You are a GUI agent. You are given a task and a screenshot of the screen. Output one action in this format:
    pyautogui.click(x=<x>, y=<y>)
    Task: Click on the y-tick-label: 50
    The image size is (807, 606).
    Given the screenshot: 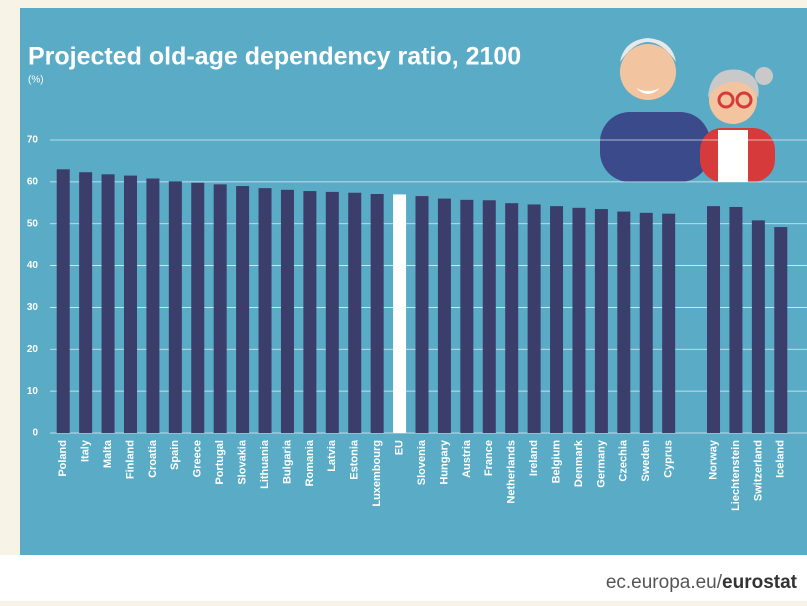 What is the action you would take?
    pyautogui.click(x=33, y=223)
    